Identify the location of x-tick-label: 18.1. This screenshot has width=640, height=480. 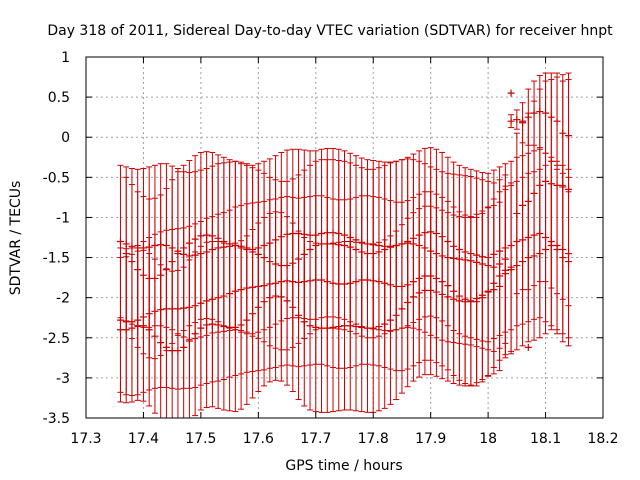
(545, 439).